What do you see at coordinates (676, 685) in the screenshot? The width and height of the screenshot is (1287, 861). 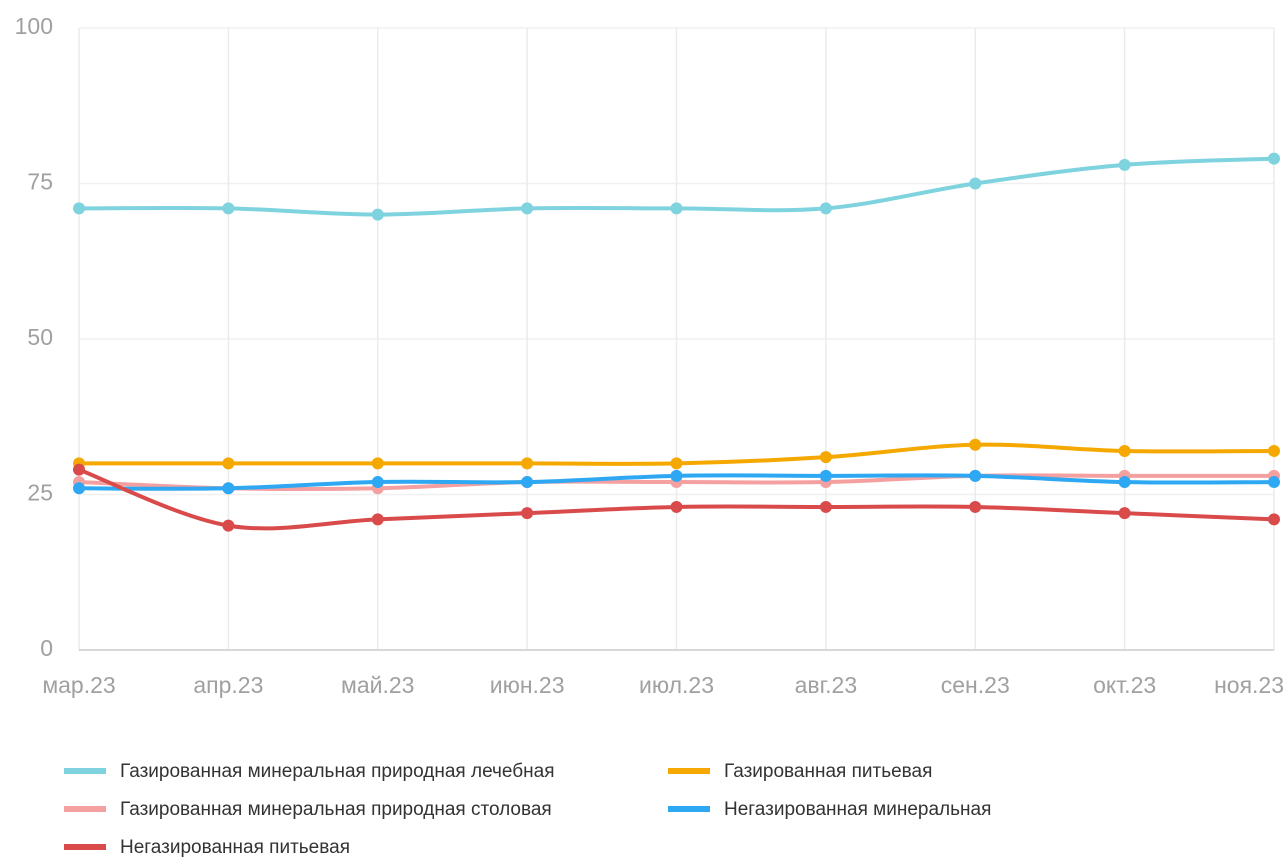 I see `x-tick-label: июл.23` at bounding box center [676, 685].